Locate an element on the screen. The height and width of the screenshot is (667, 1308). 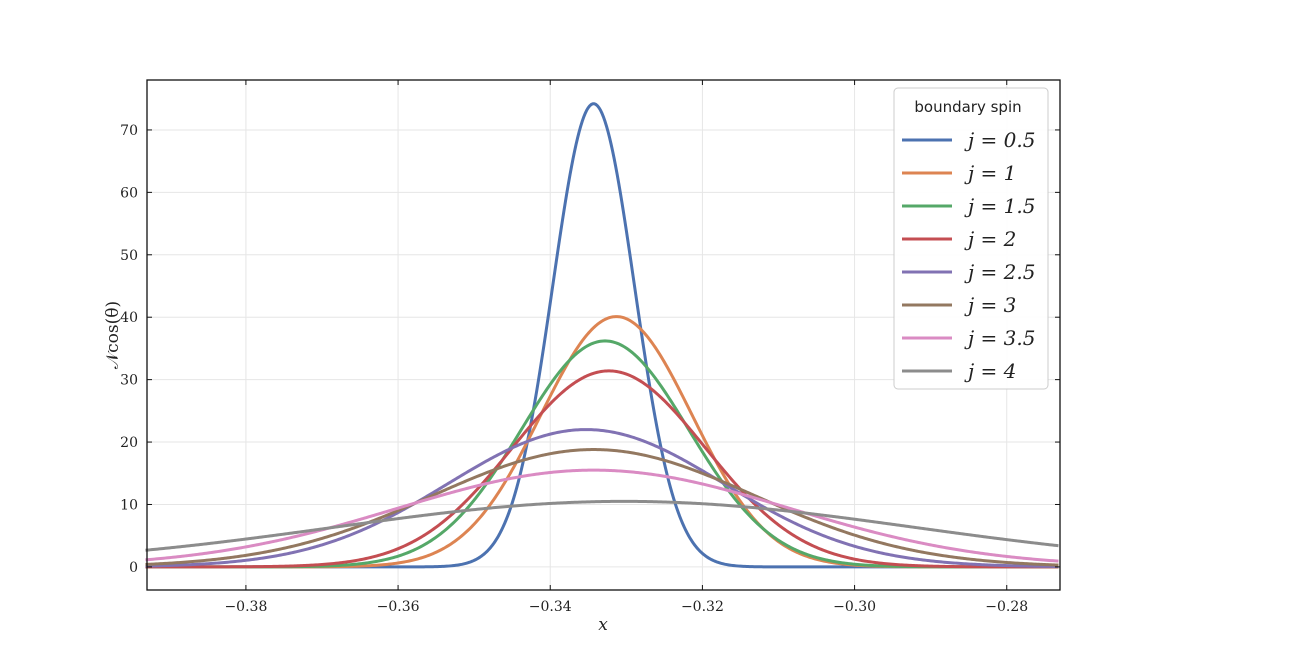
y-tick-label: 70 is located at coordinates (129, 131).